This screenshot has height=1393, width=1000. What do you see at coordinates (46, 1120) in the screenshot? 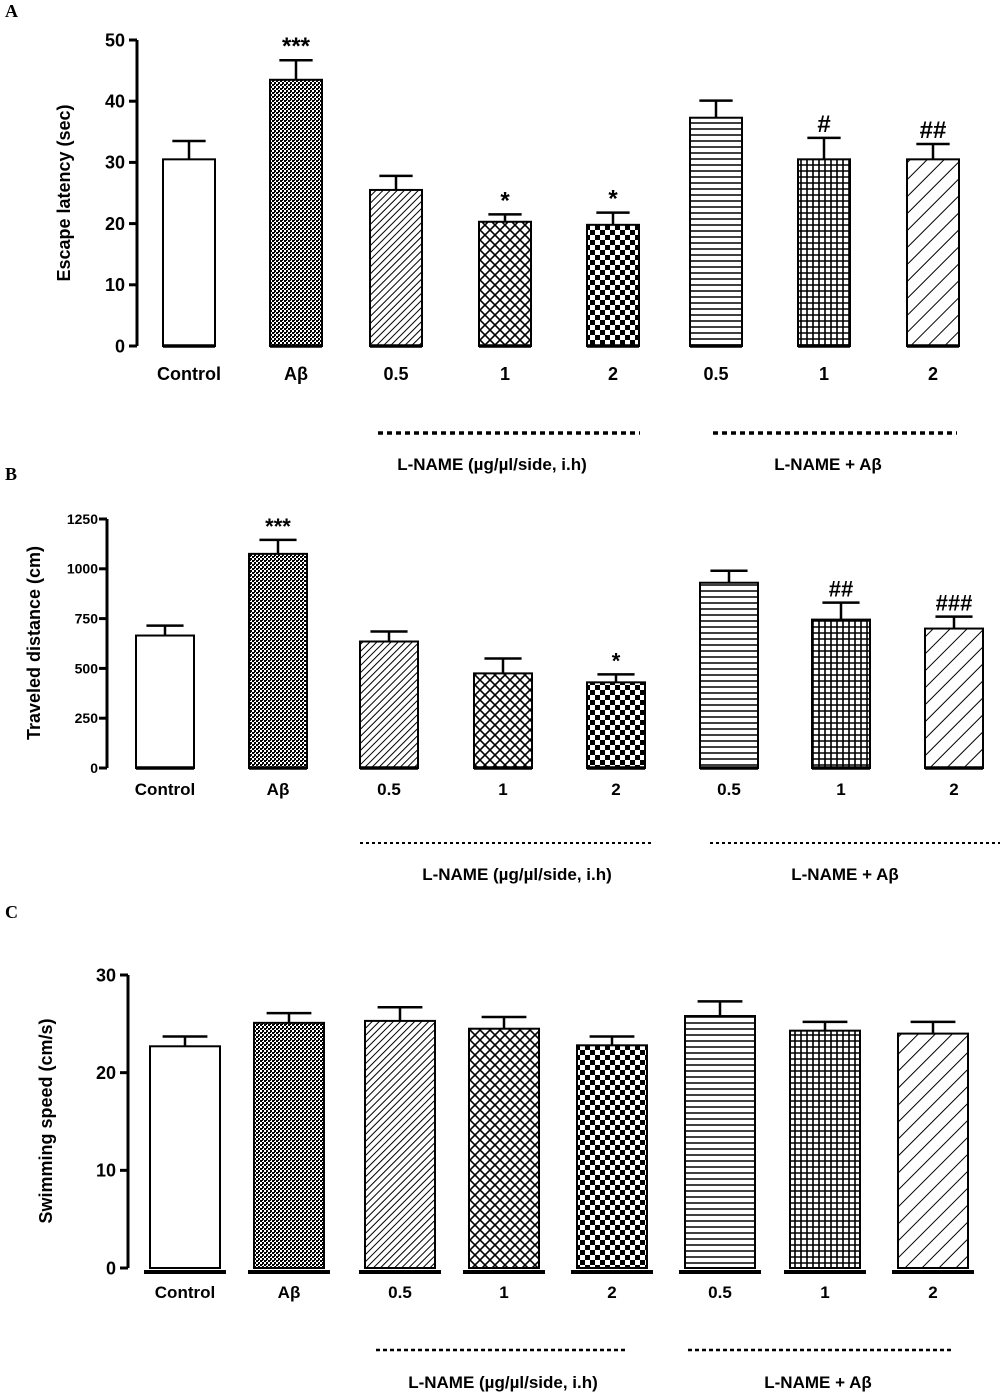
I see `y-axis-label: Swimming speed (cm/s)` at bounding box center [46, 1120].